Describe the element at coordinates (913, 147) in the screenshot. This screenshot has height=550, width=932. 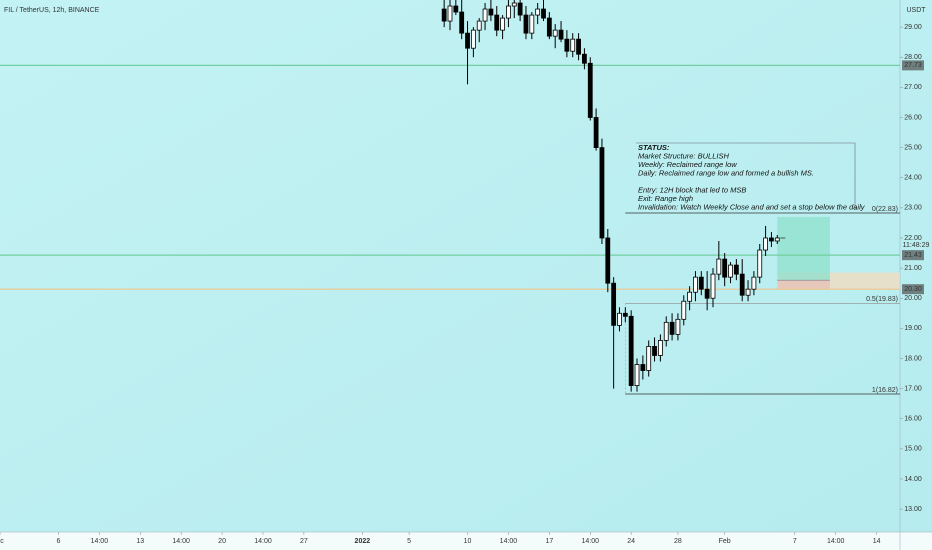
I see `y-tick-label: 25.00` at that location.